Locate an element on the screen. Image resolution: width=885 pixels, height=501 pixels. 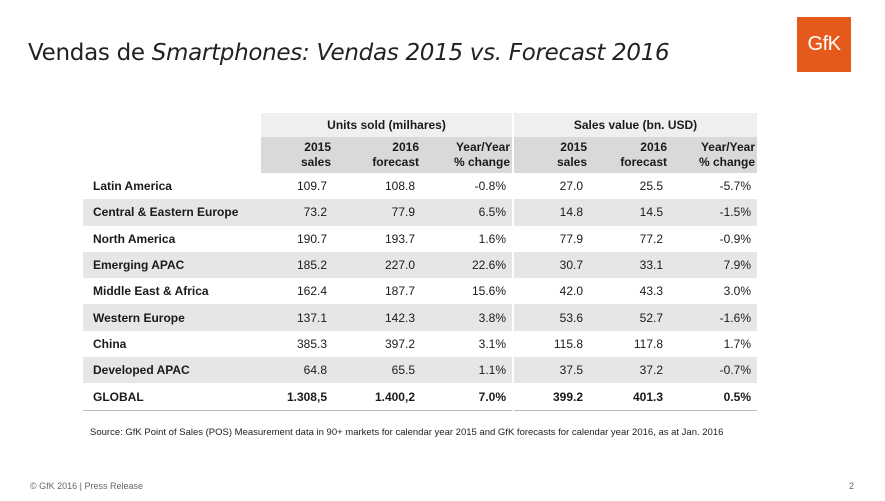
table-cell: 108.8 is located at coordinates (399, 186).